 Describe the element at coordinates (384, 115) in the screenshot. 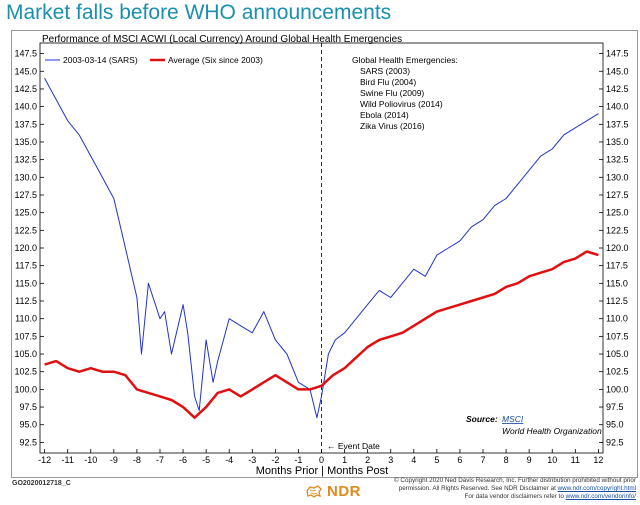

I see `emergency-item: Ebola (2014)` at that location.